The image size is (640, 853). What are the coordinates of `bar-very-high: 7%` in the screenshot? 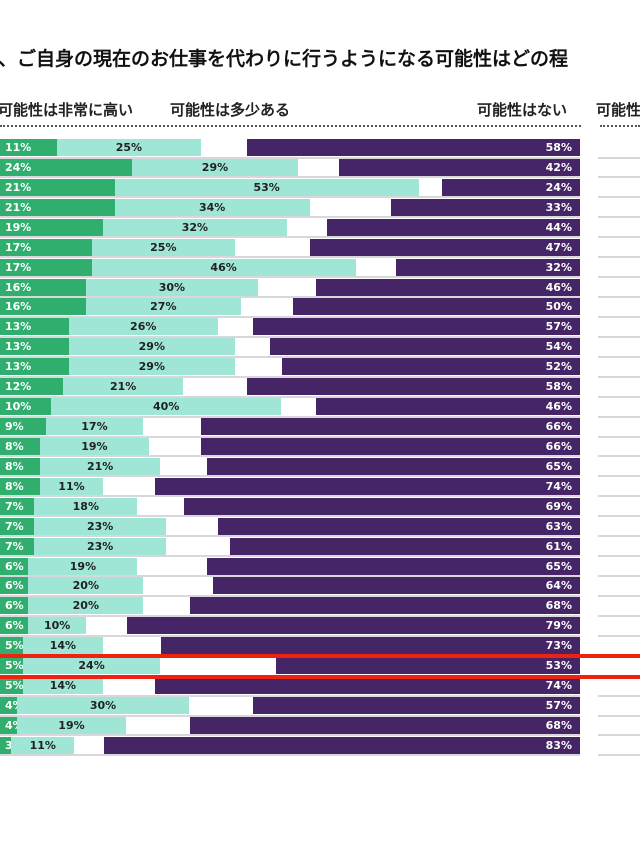 It's located at (17, 526).